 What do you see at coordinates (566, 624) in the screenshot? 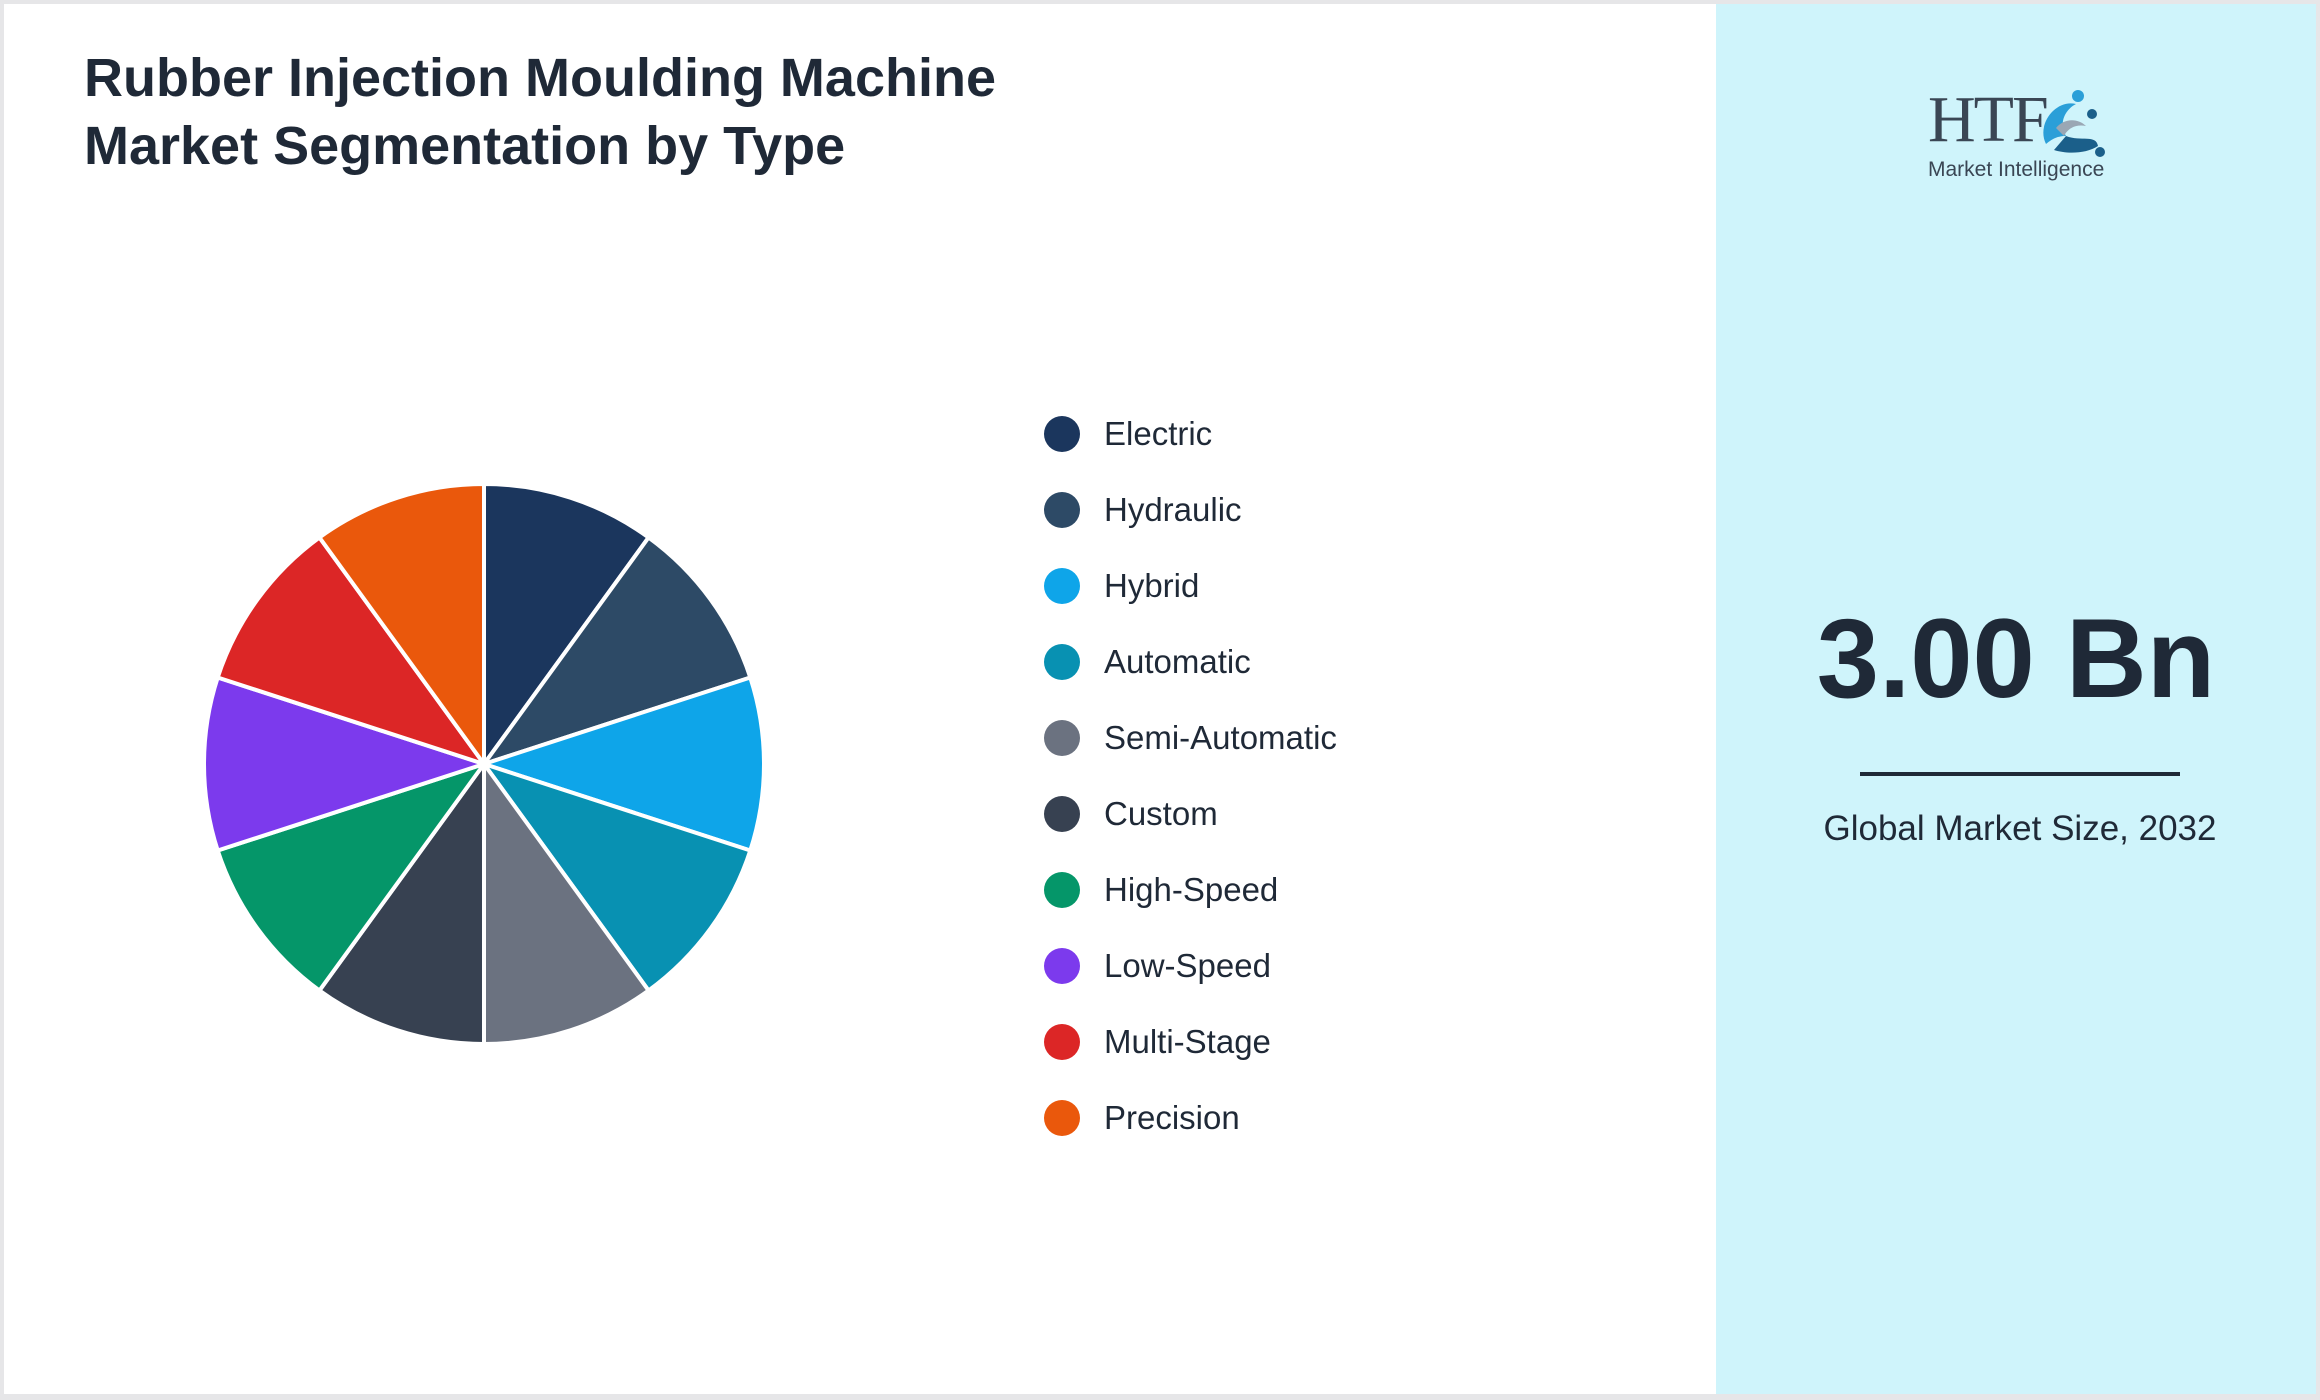
I see `pie-slice-electric` at bounding box center [566, 624].